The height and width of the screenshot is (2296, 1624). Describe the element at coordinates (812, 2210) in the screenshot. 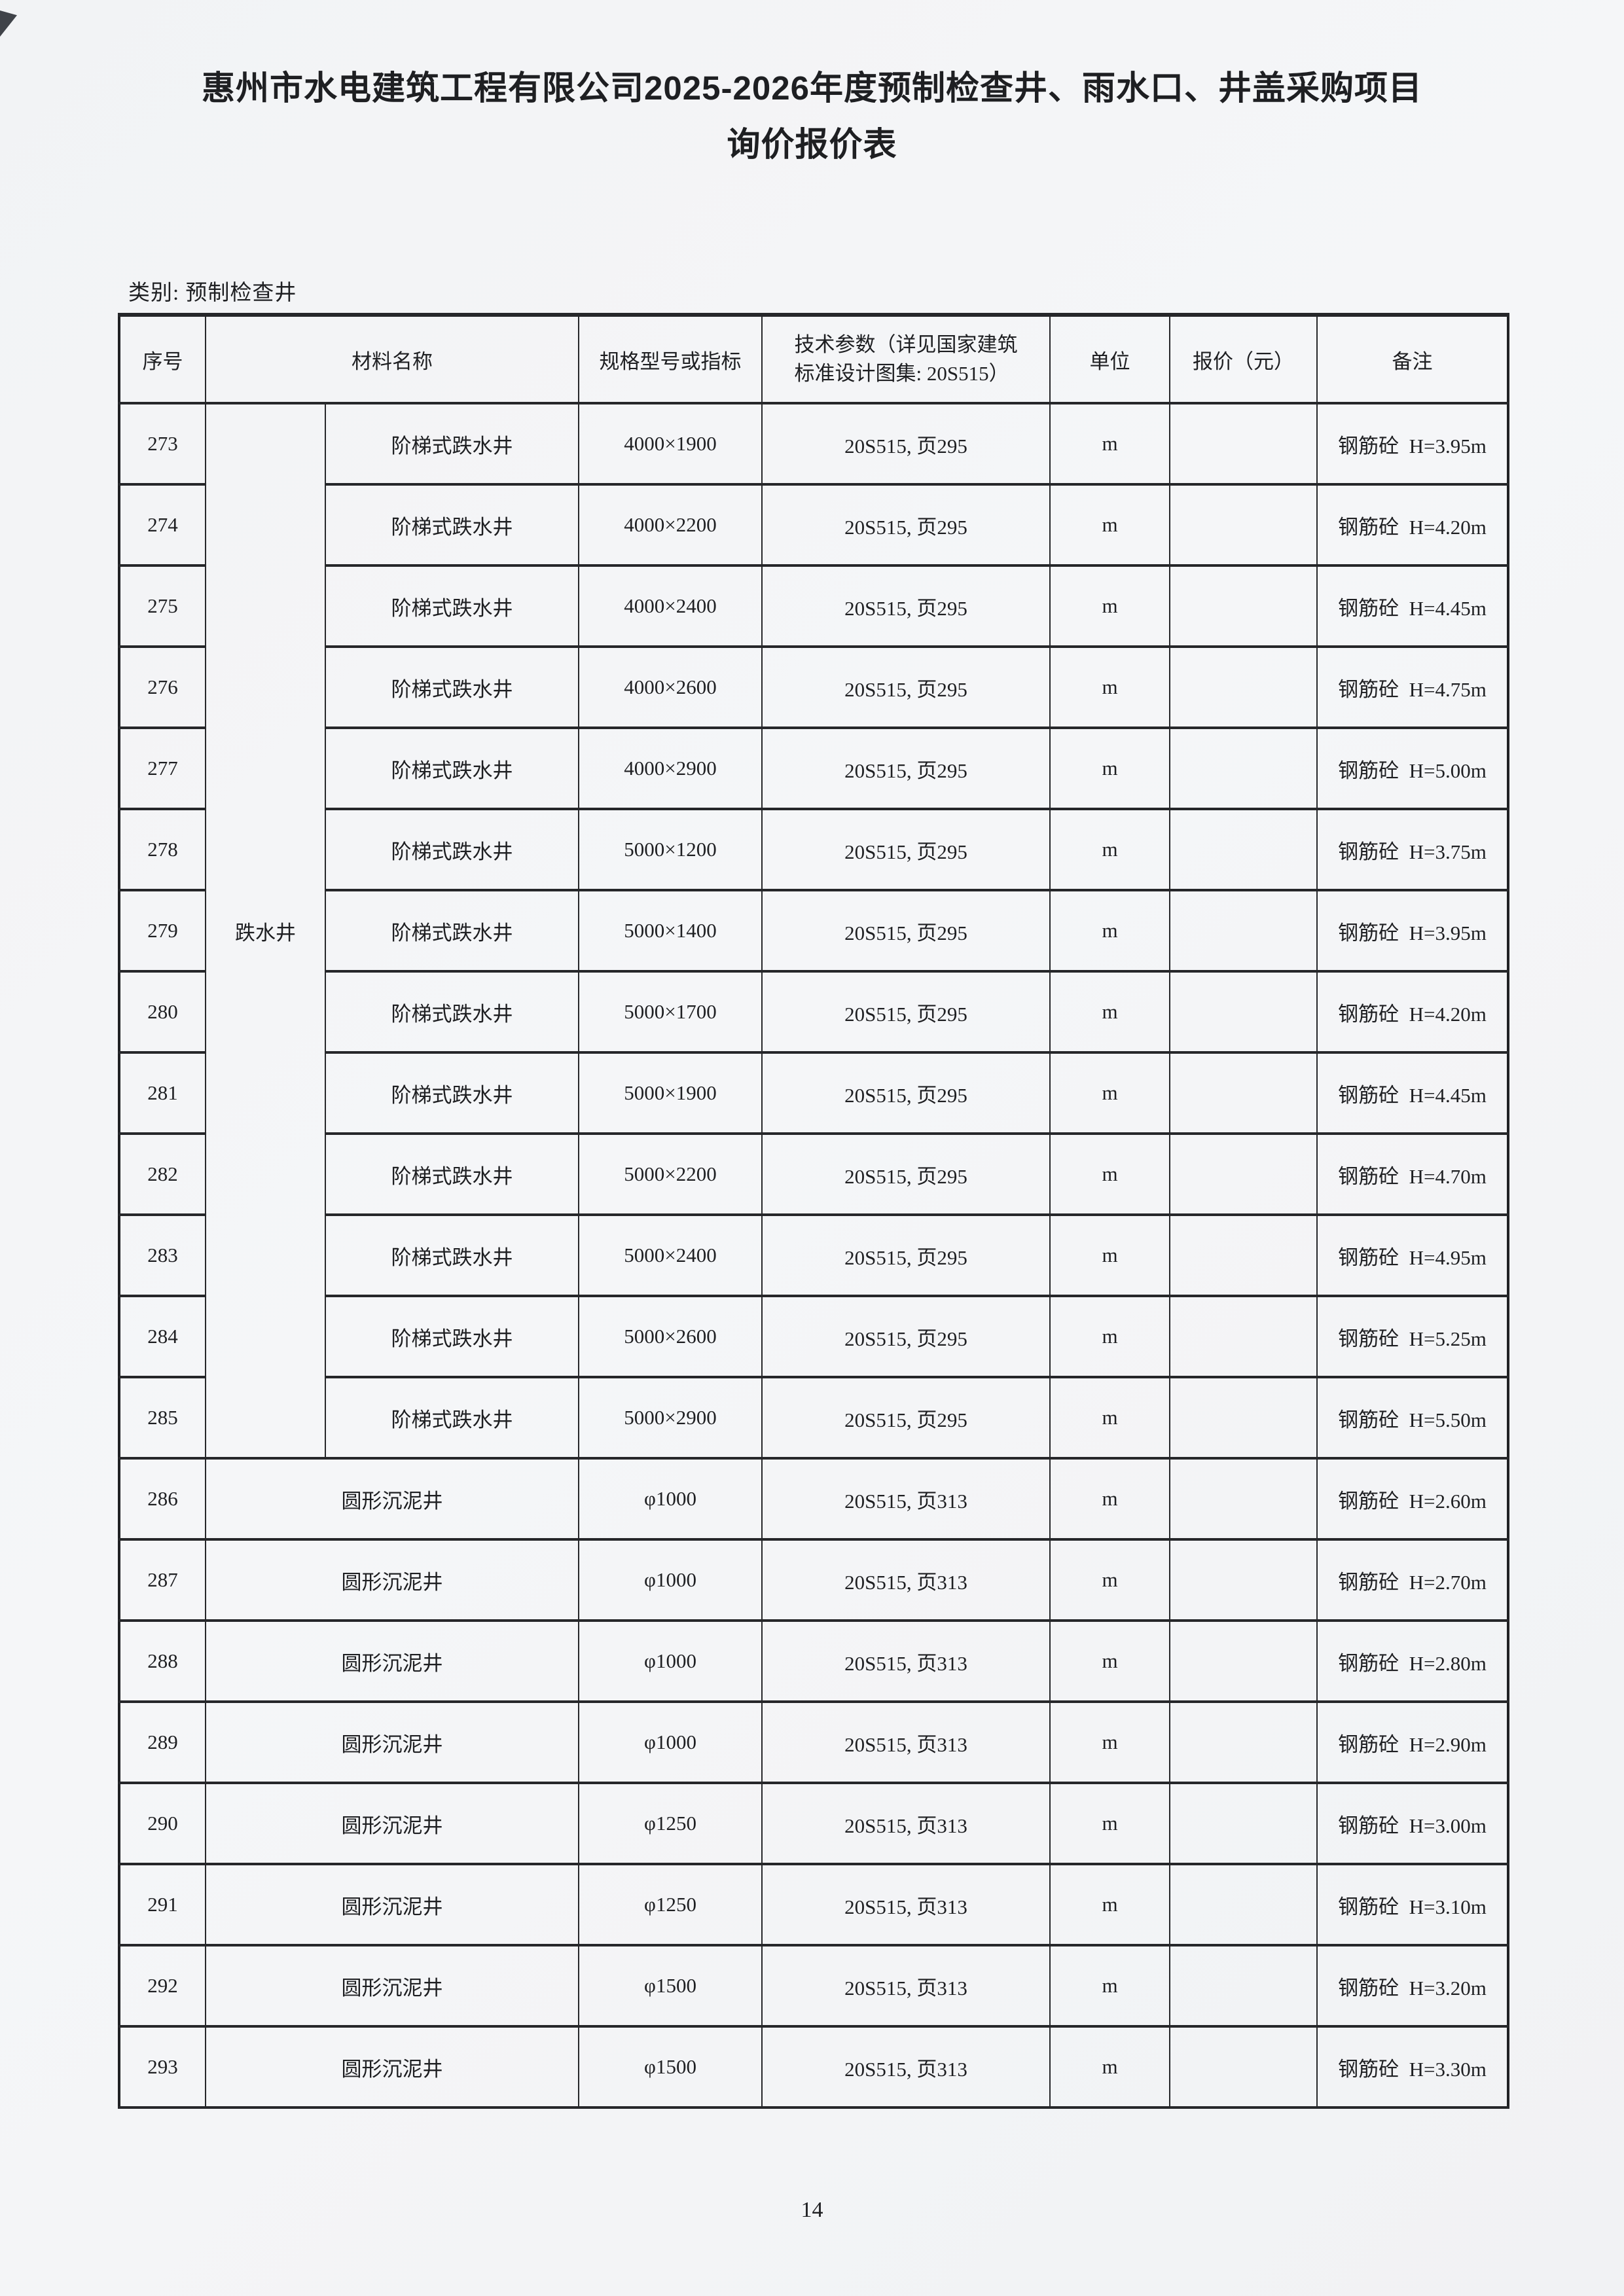

I see `page-number: 14` at that location.